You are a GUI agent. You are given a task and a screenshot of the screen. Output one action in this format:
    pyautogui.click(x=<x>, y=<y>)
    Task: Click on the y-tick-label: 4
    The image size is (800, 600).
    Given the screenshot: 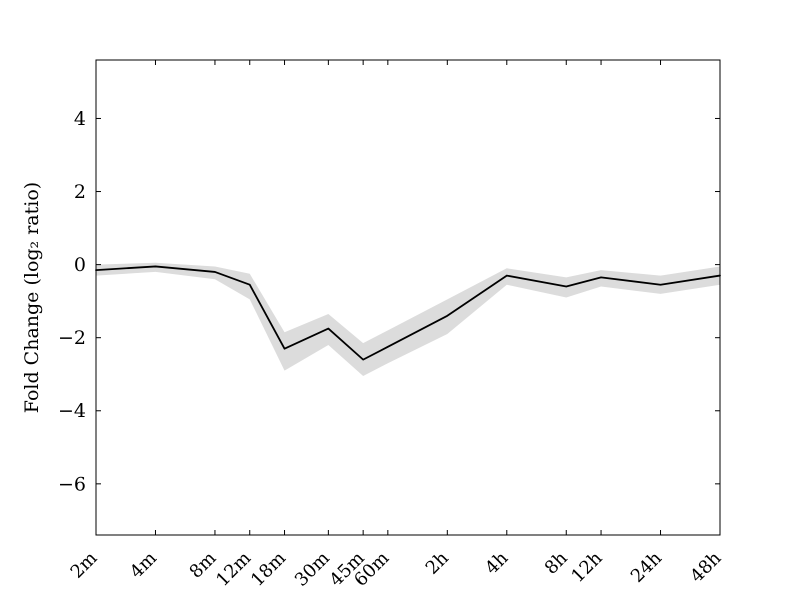 What is the action you would take?
    pyautogui.click(x=80, y=119)
    